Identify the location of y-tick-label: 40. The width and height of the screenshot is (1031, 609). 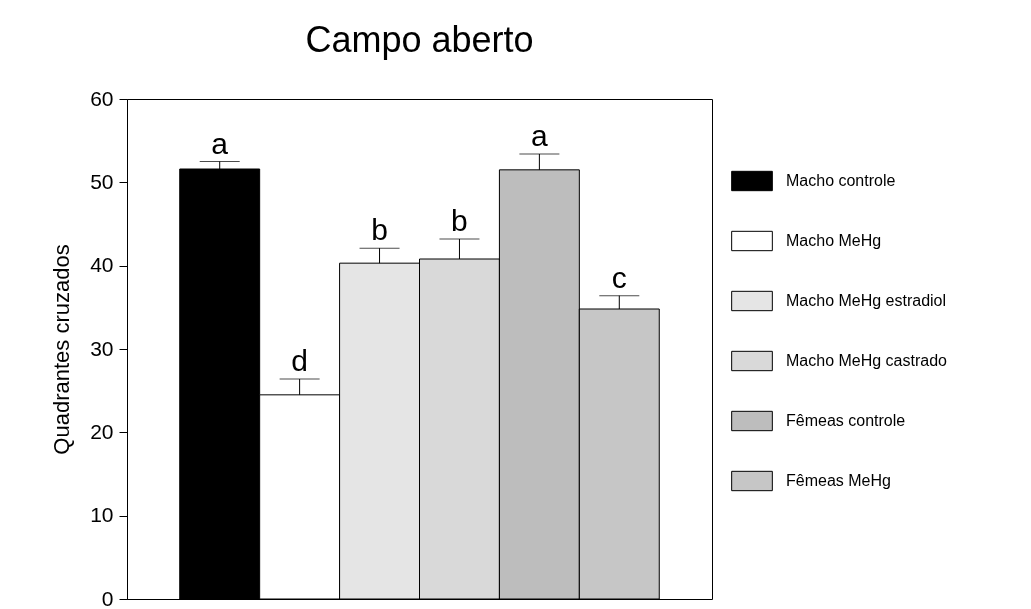
(102, 265).